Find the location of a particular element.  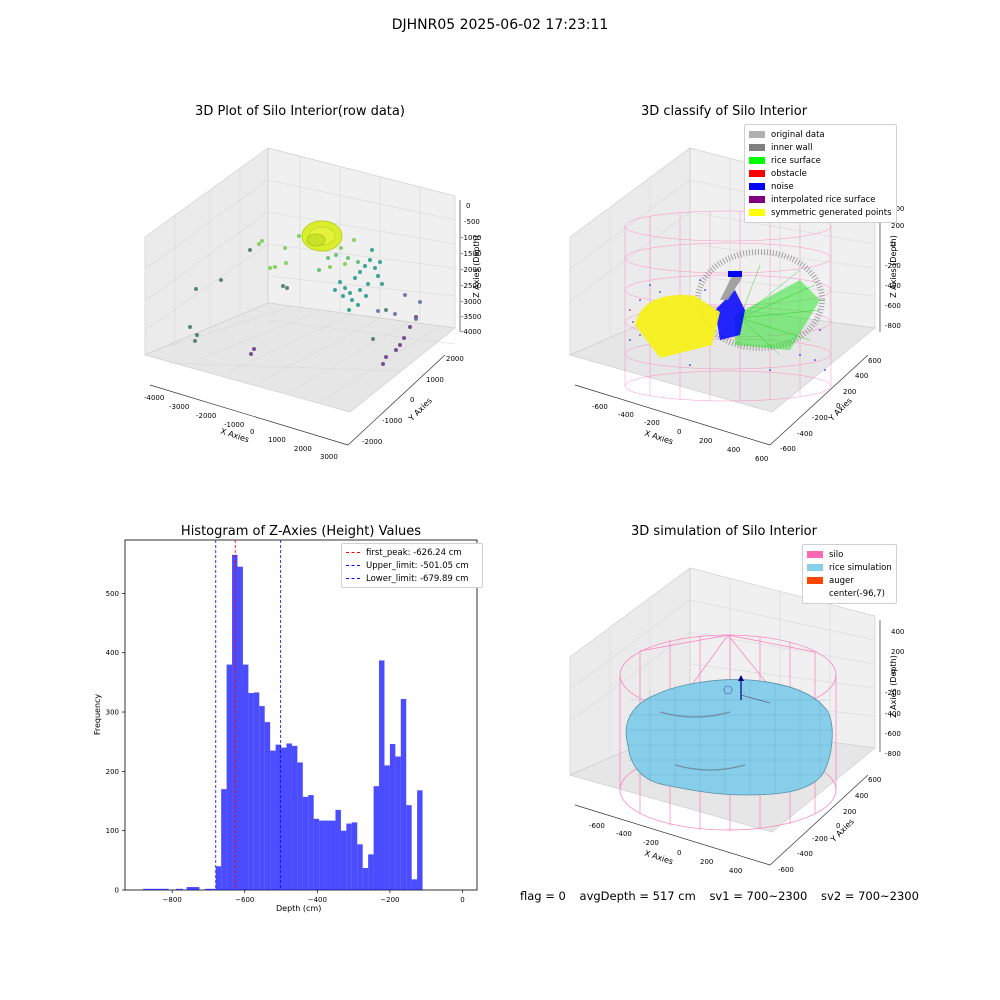

figure-title: DJHNR05 2025-06-02 17:23:11 is located at coordinates (500, 25).